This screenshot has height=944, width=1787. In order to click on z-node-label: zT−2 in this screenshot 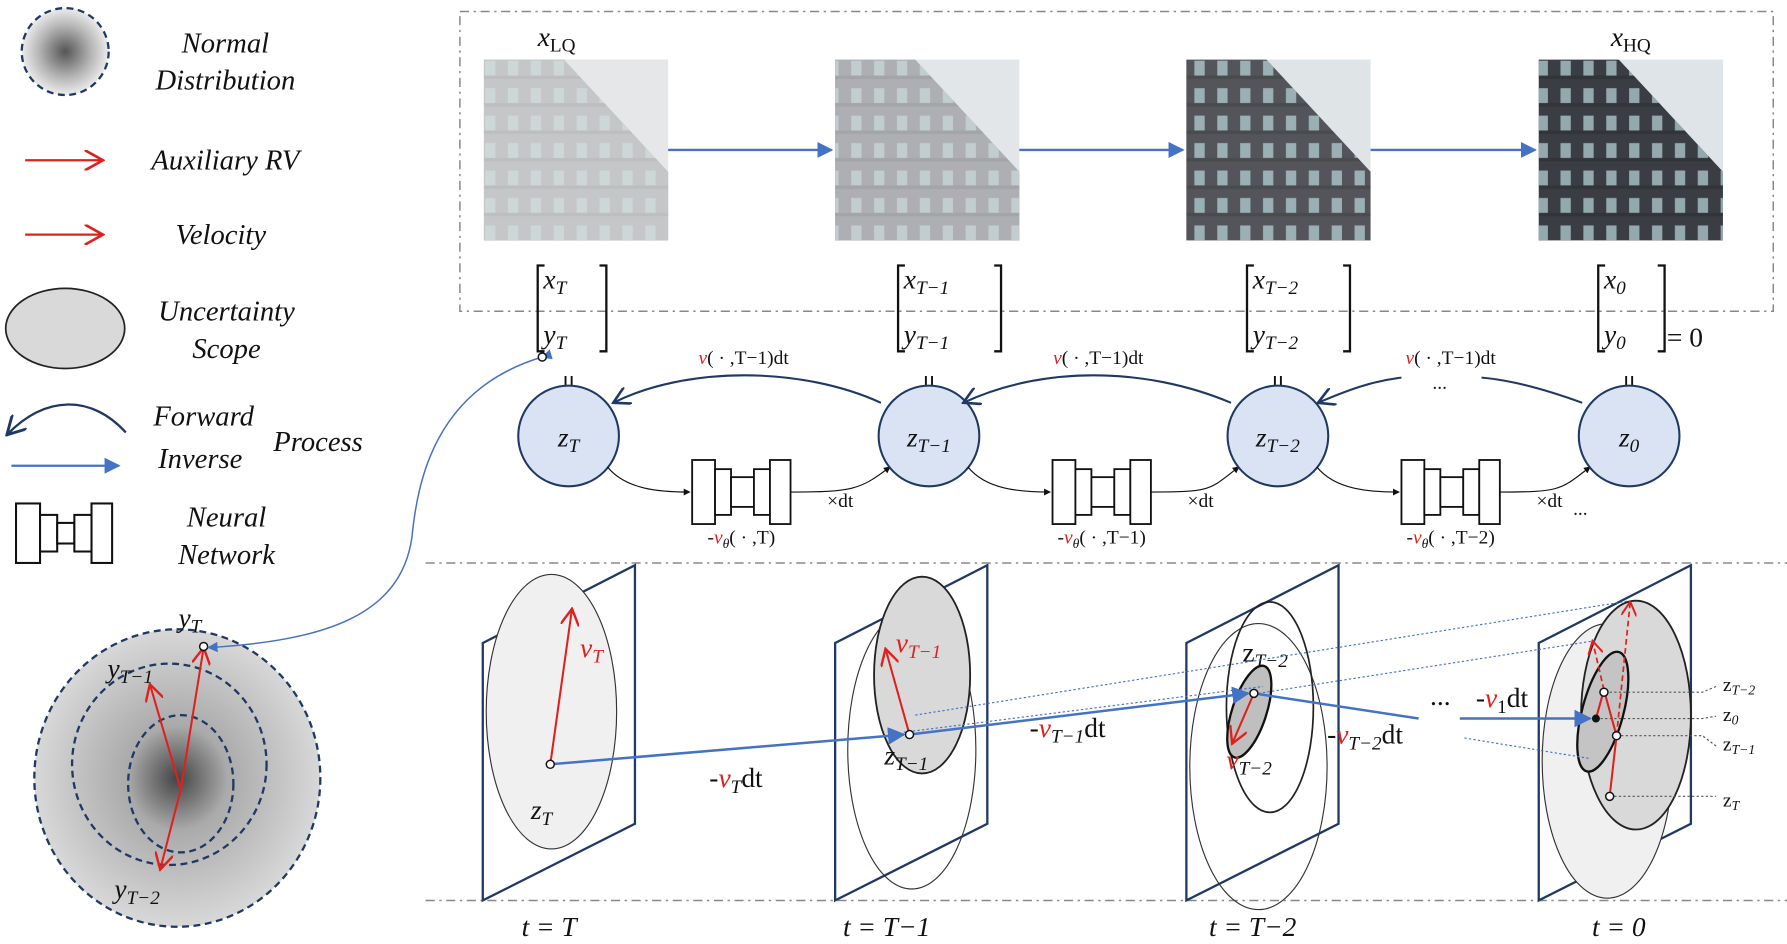, I will do `click(1277, 439)`.